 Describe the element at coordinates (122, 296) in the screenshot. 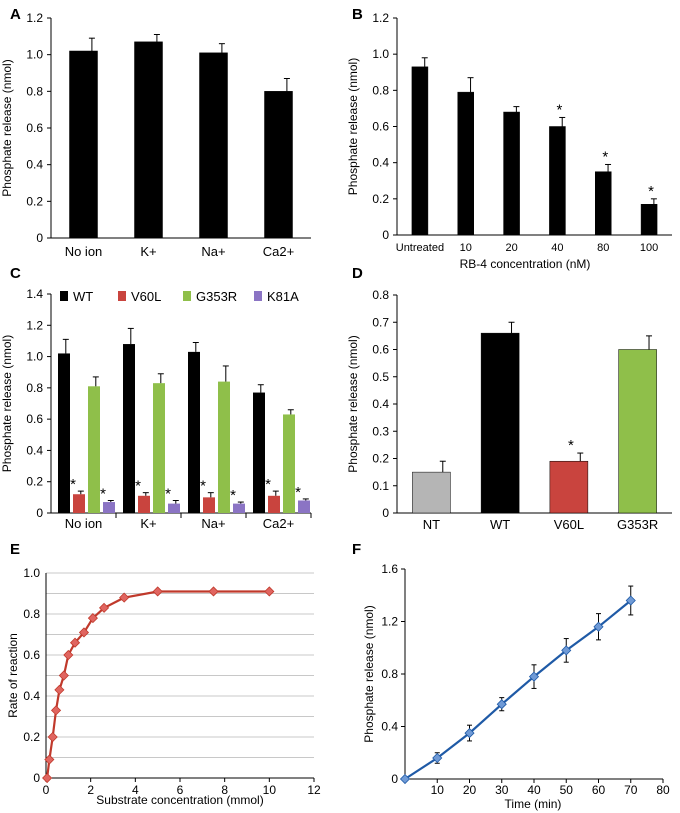

I see `legend-swatch-v60l` at that location.